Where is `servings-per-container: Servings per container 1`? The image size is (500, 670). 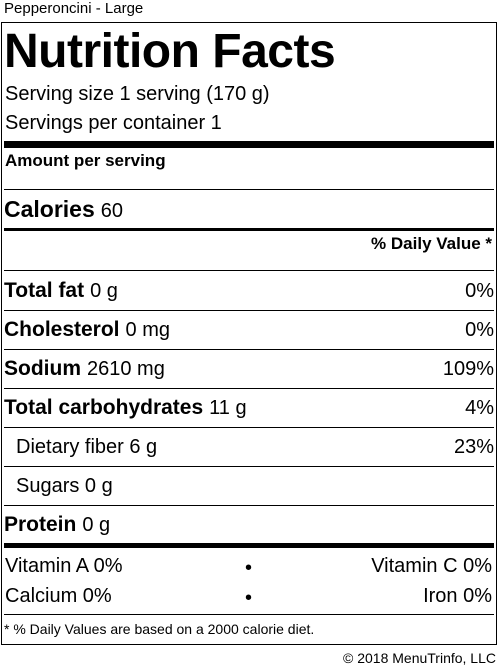
servings-per-container: Servings per container 1 is located at coordinates (113, 123).